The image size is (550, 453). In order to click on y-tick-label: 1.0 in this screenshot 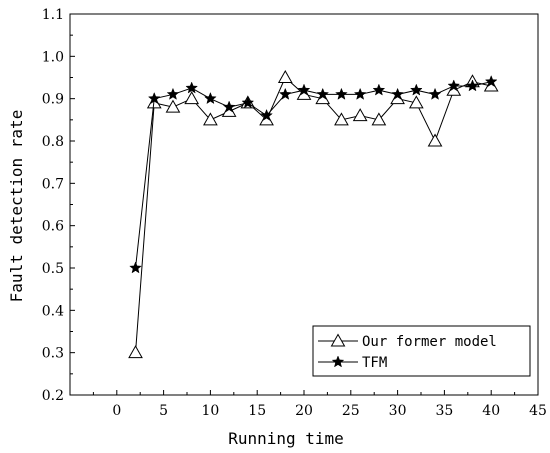, I will do `click(53, 57)`.